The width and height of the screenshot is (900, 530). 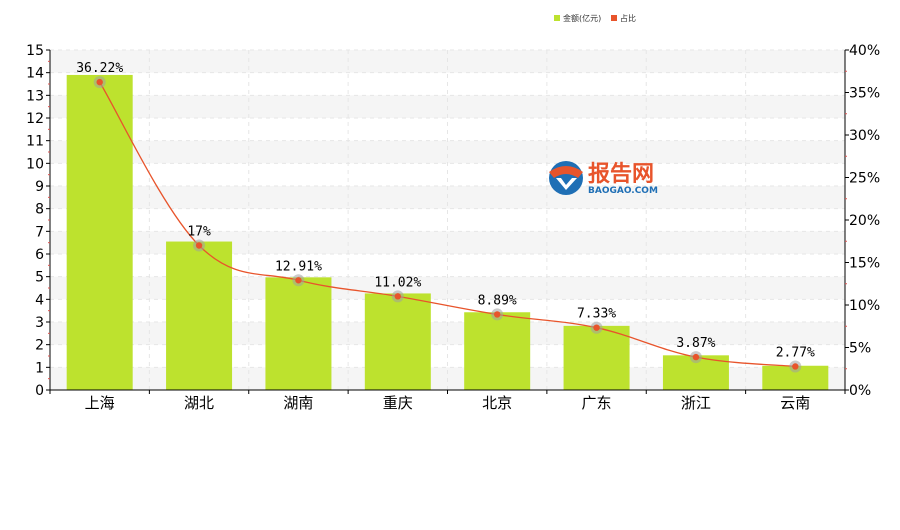 What do you see at coordinates (39, 255) in the screenshot?
I see `y-left-tick-label: 6` at bounding box center [39, 255].